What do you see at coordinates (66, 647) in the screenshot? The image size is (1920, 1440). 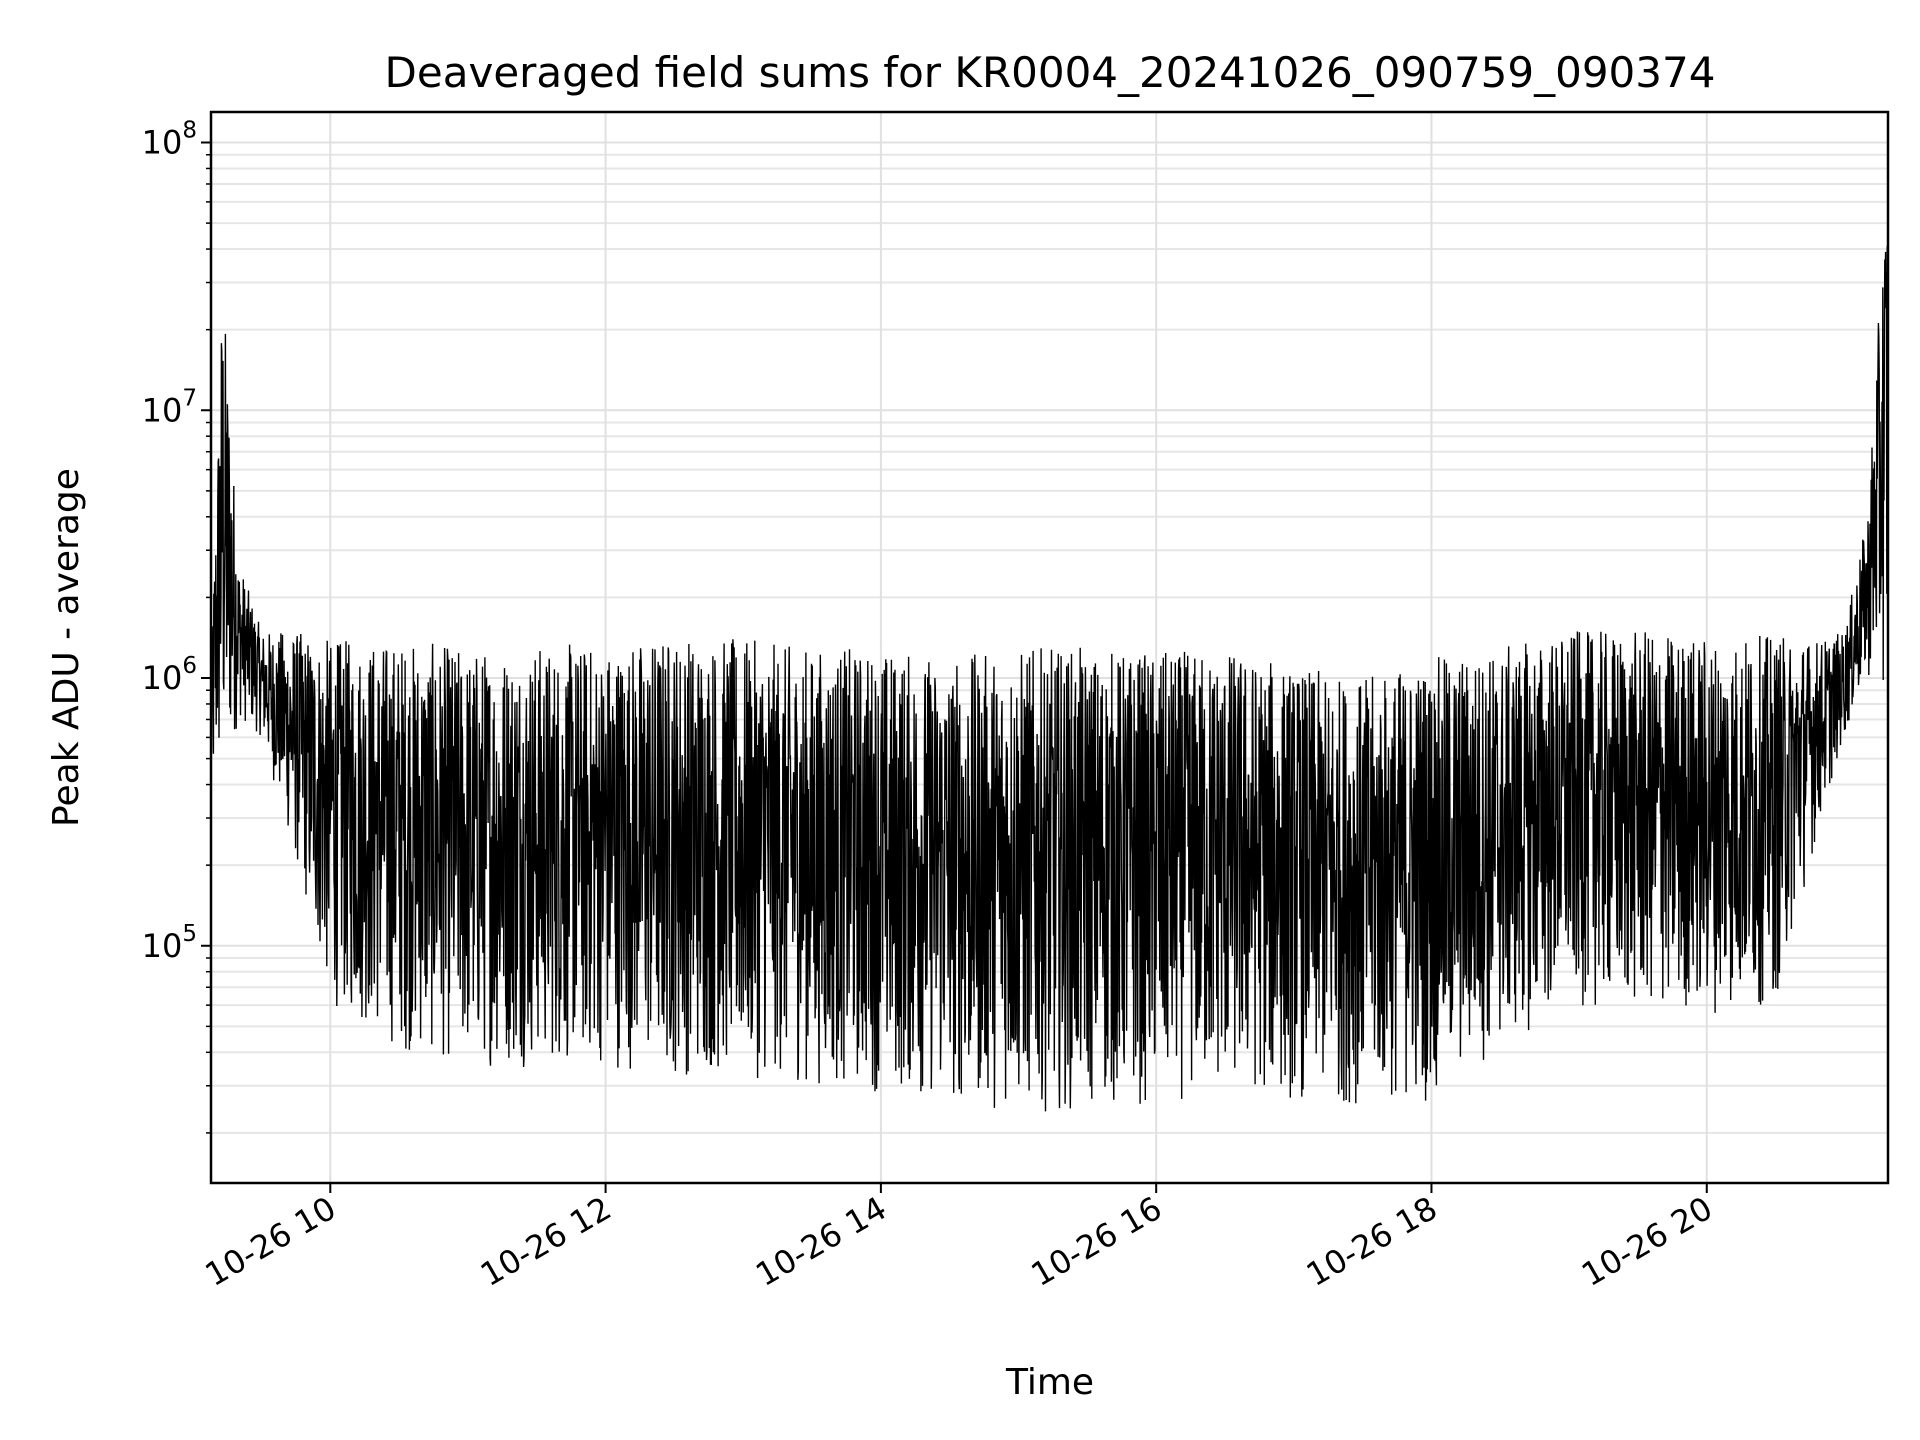 I see `y-axis-title: Peak ADU - average` at bounding box center [66, 647].